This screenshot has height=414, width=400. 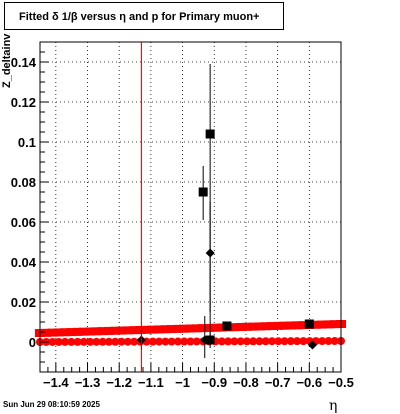 I want to click on y-tick-label: 0.14, so click(x=24, y=62).